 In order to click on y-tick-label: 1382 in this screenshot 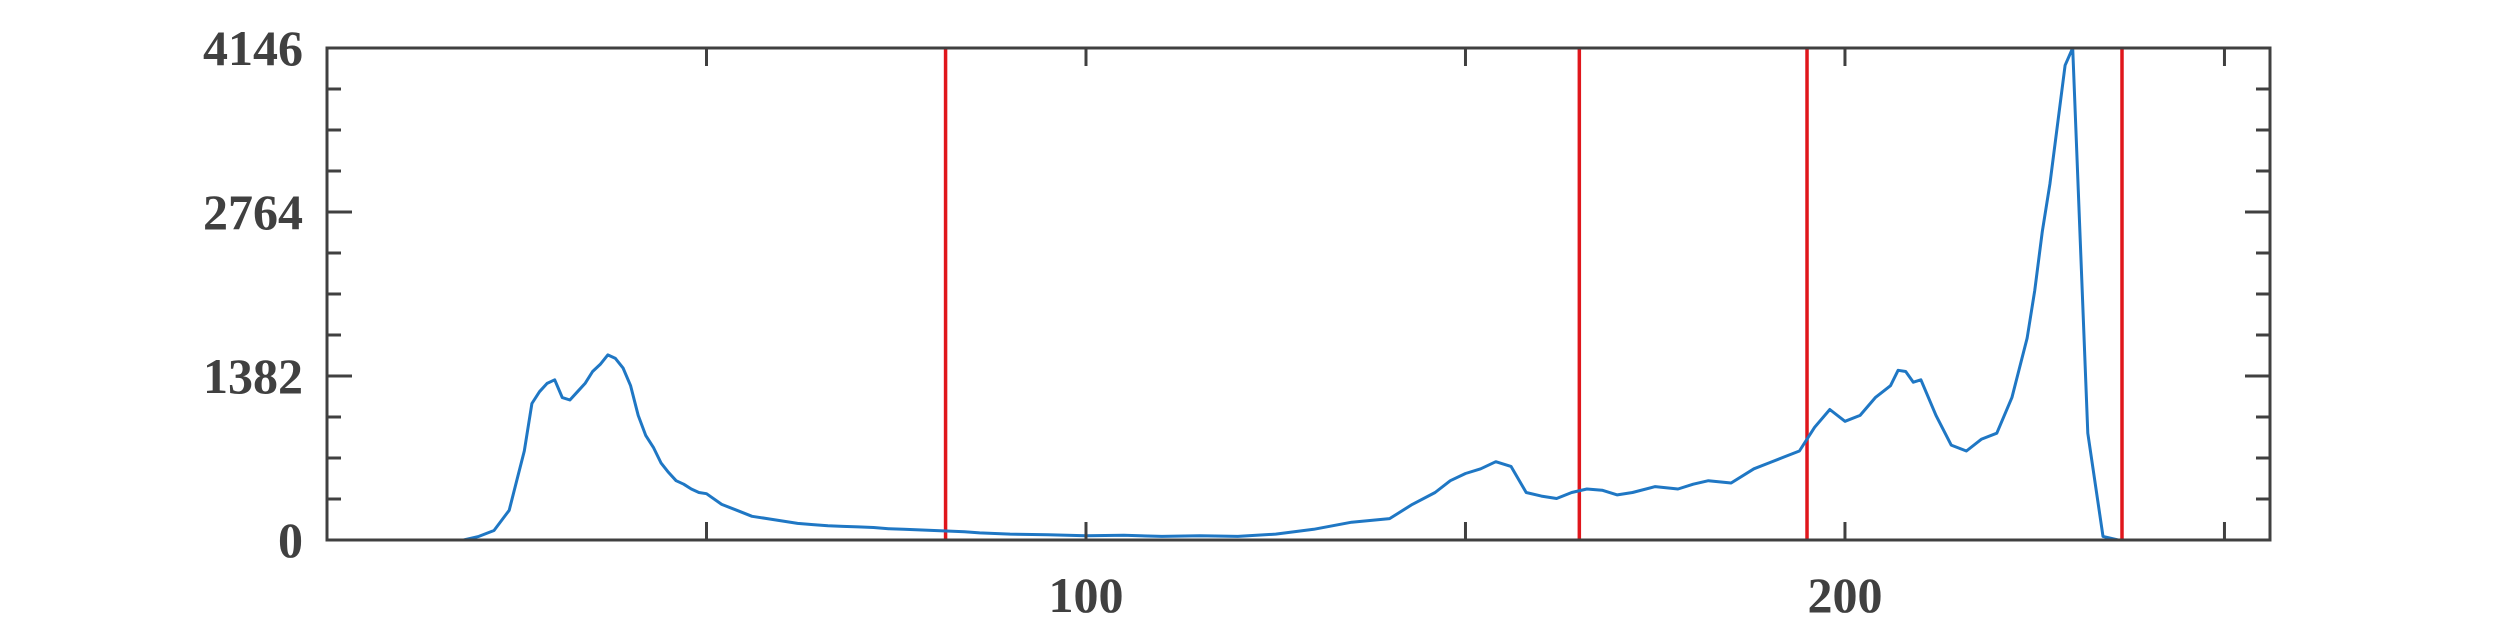, I will do `click(253, 376)`.